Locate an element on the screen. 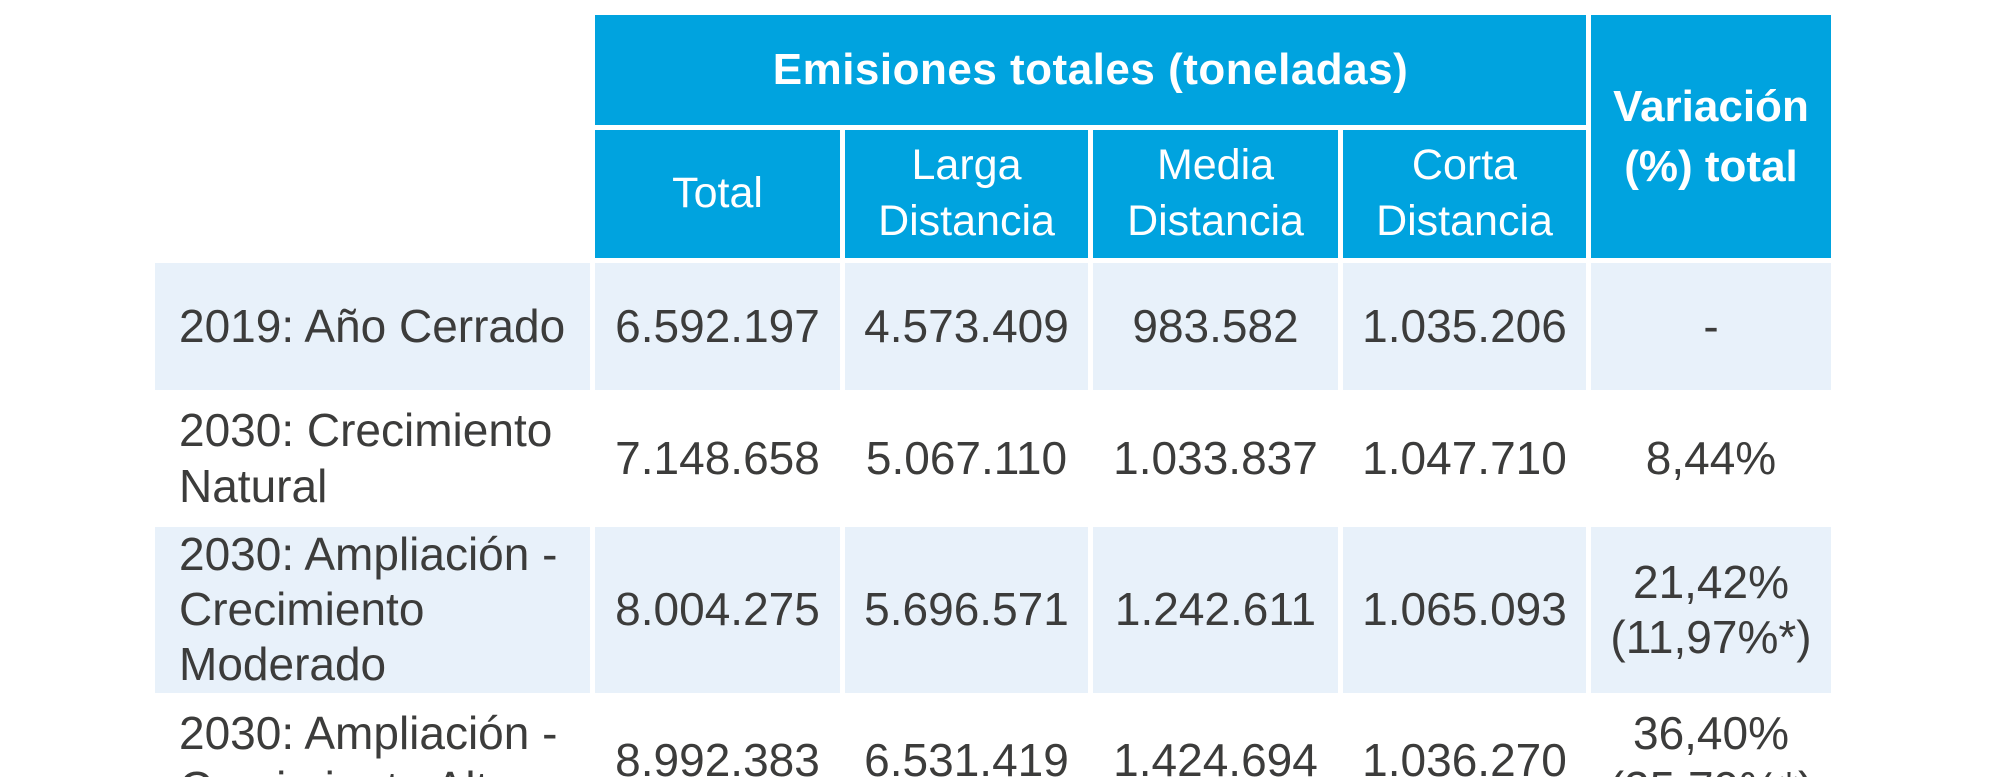  total-cell: 6.592.197 is located at coordinates (717, 326).